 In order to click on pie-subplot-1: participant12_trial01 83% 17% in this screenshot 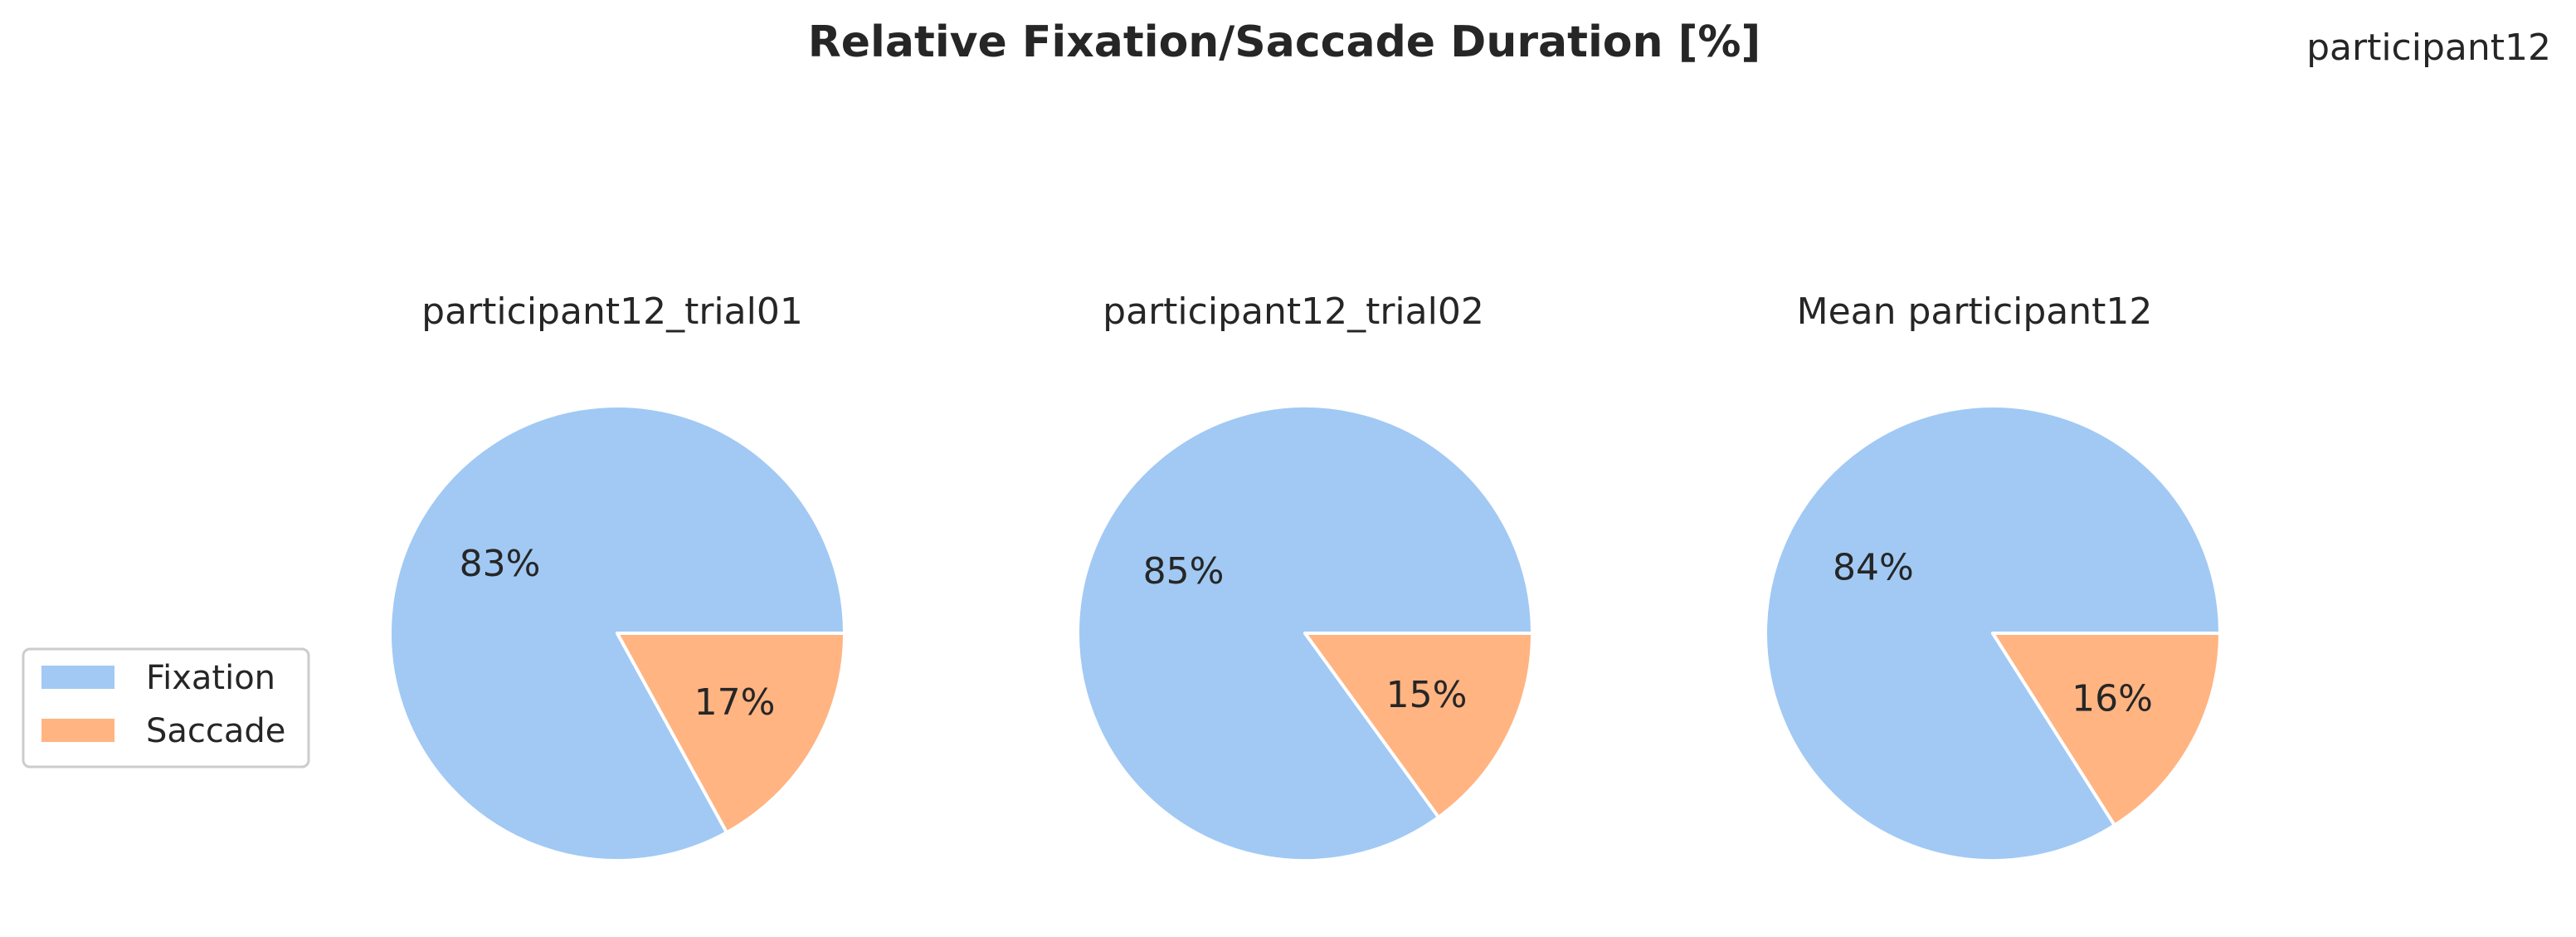, I will do `click(617, 576)`.